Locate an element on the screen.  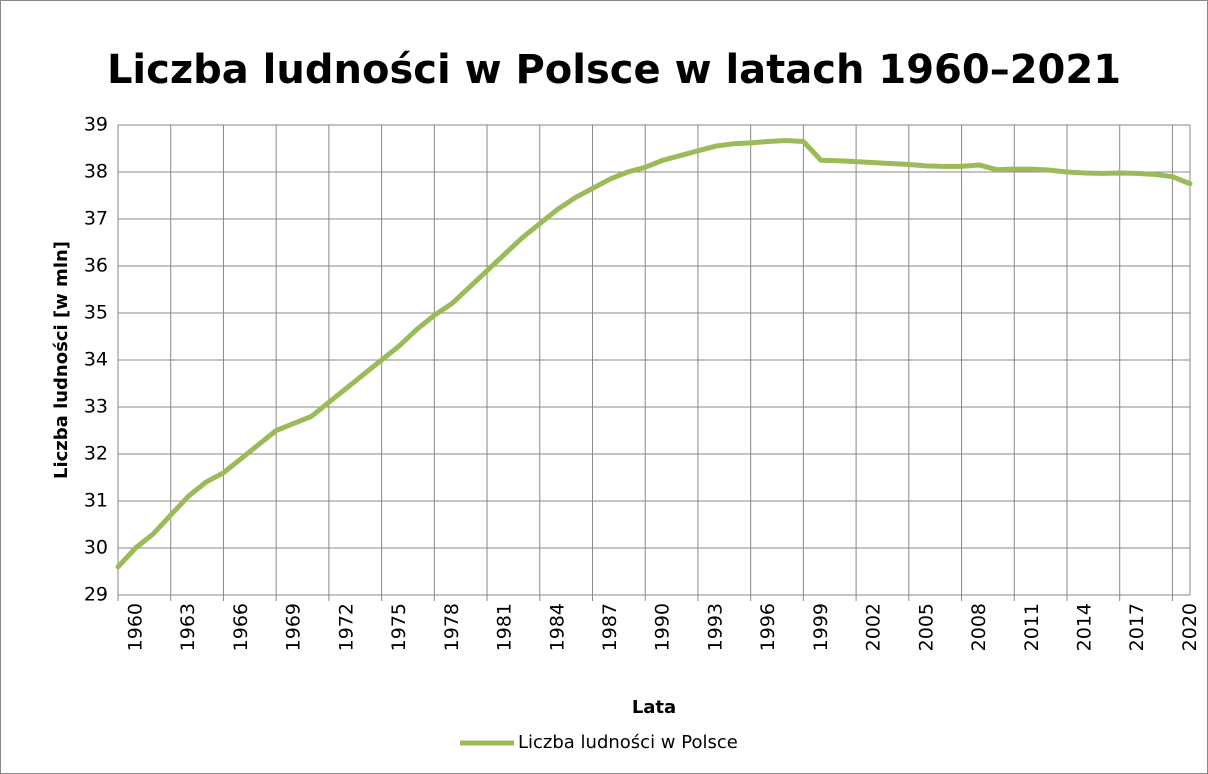
y-tick-label: 30 is located at coordinates (96, 548).